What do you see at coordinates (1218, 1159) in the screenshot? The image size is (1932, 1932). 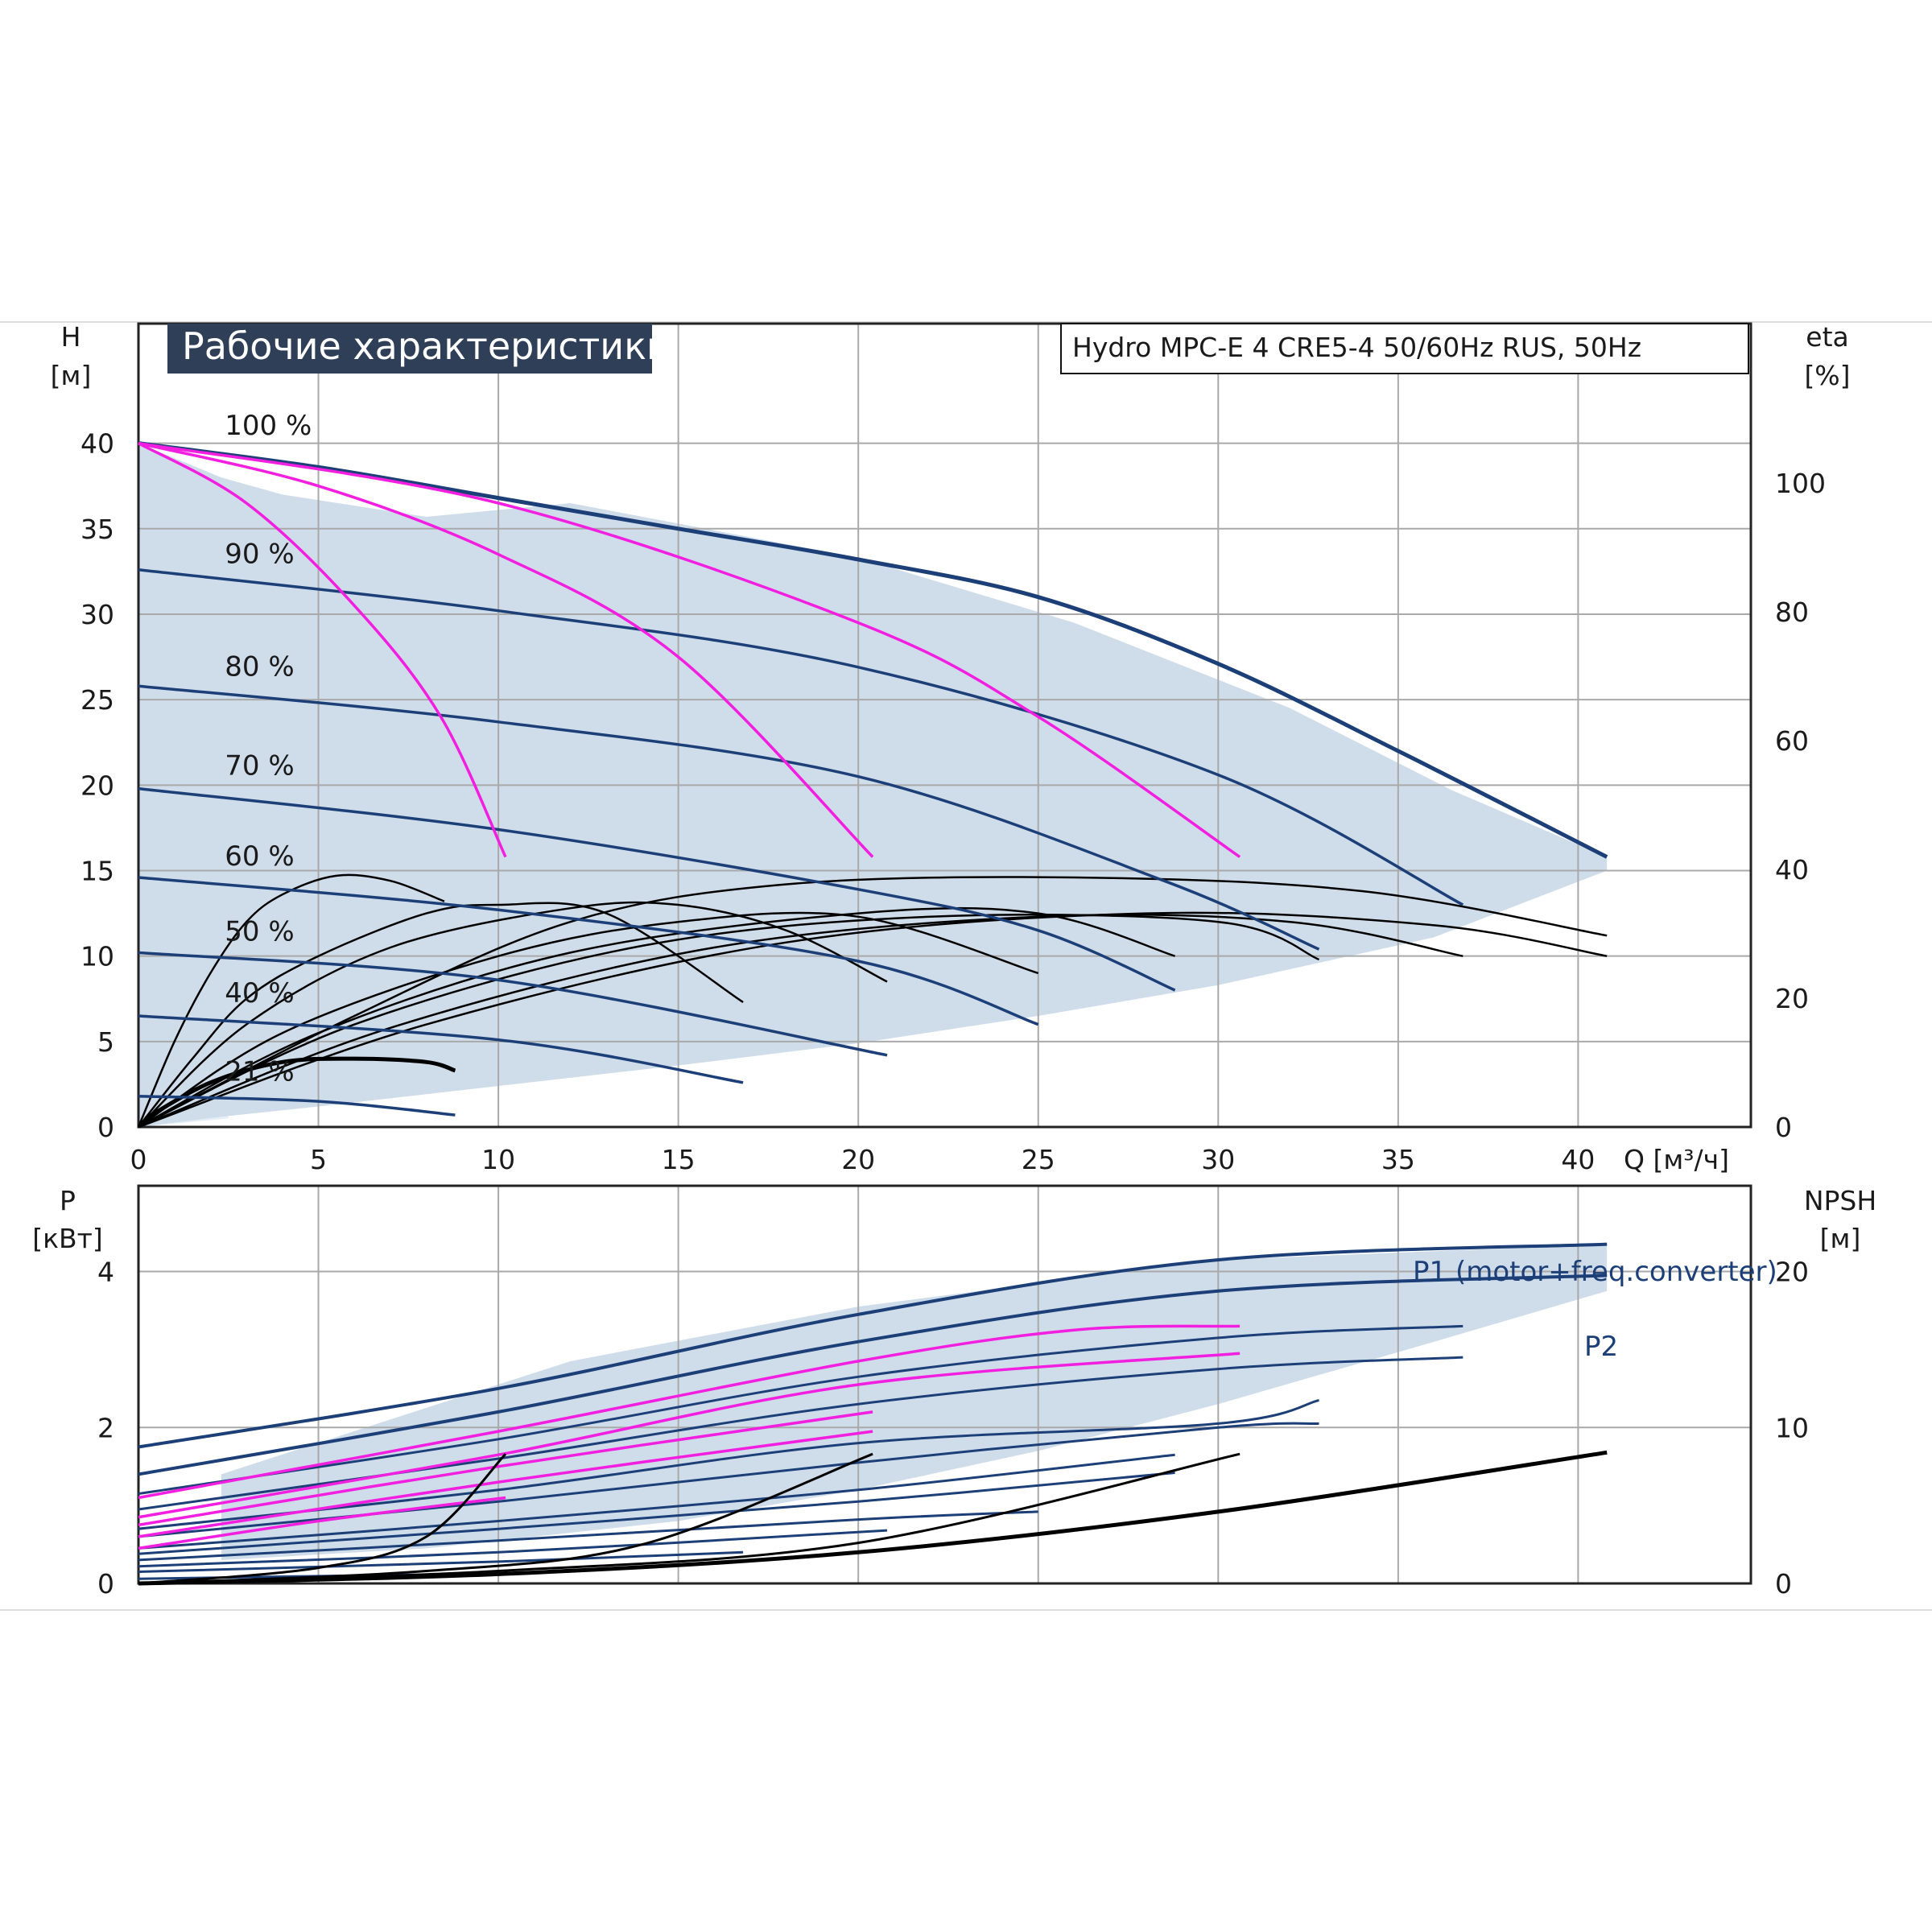 I see `x-tick-label: 30` at bounding box center [1218, 1159].